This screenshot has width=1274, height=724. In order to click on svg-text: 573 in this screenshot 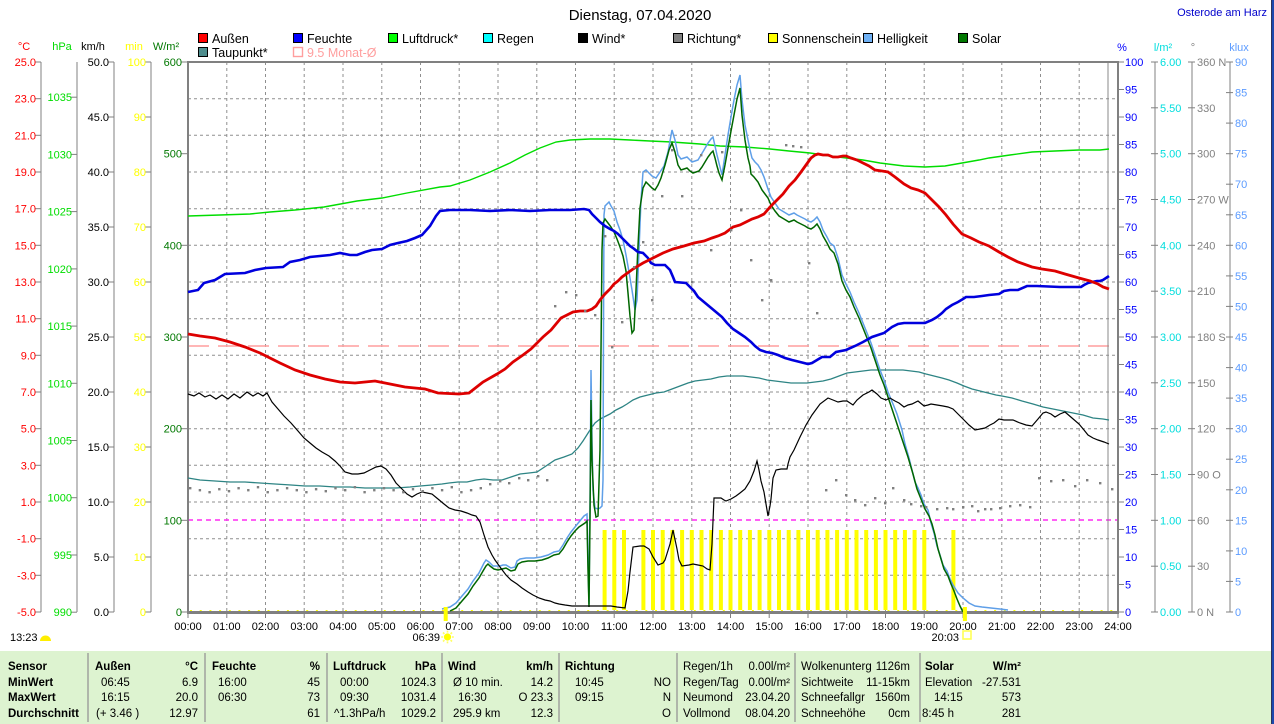, I will do `click(1011, 698)`.